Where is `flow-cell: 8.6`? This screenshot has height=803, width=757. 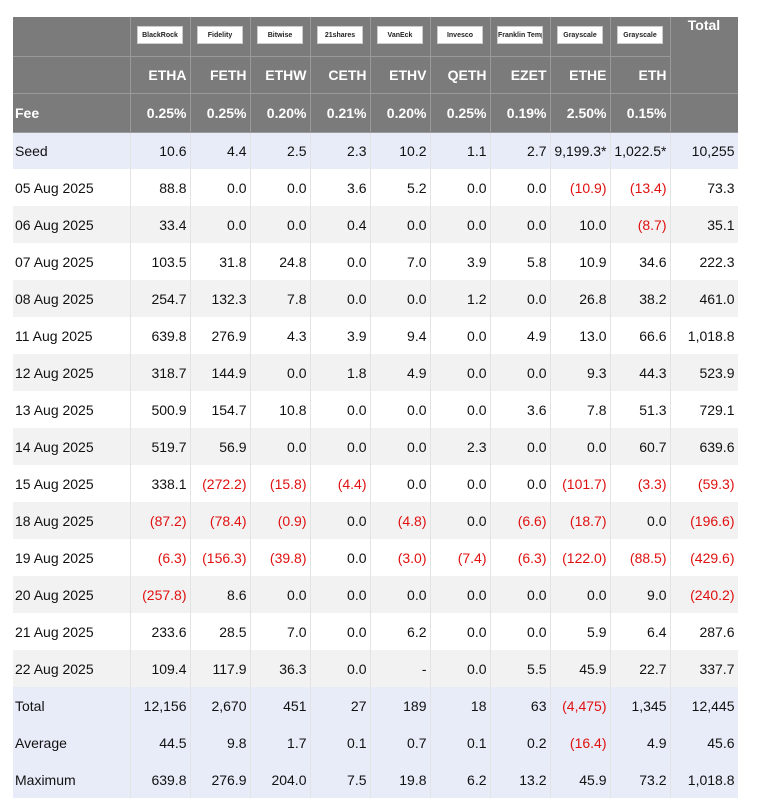
flow-cell: 8.6 is located at coordinates (220, 594).